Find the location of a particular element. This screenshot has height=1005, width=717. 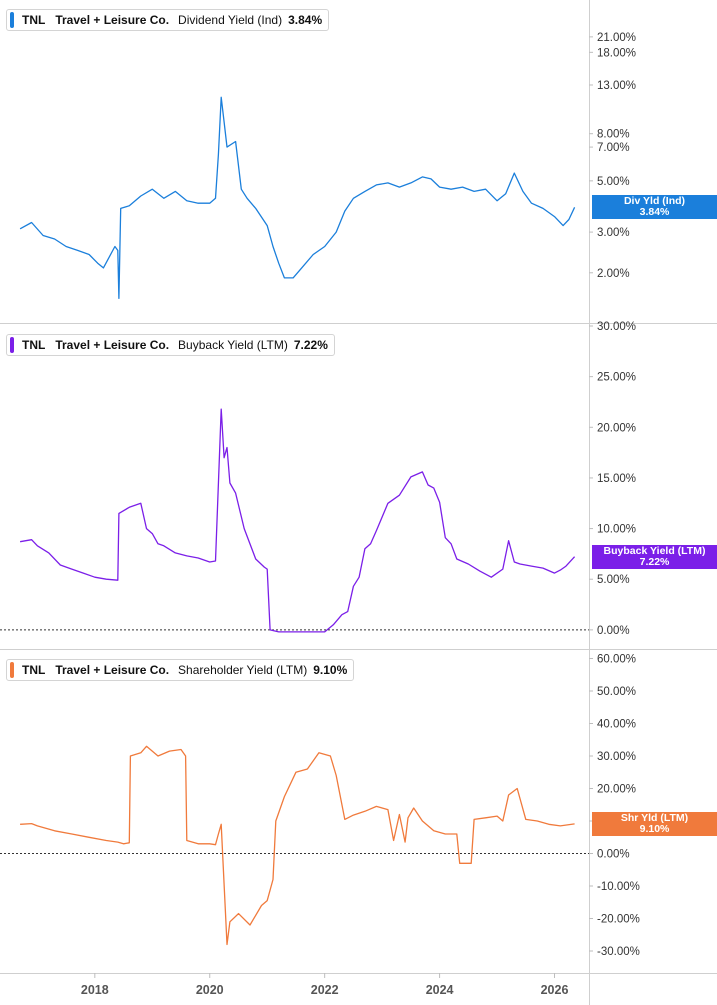

y-tick-label: 25.00% is located at coordinates (616, 378).